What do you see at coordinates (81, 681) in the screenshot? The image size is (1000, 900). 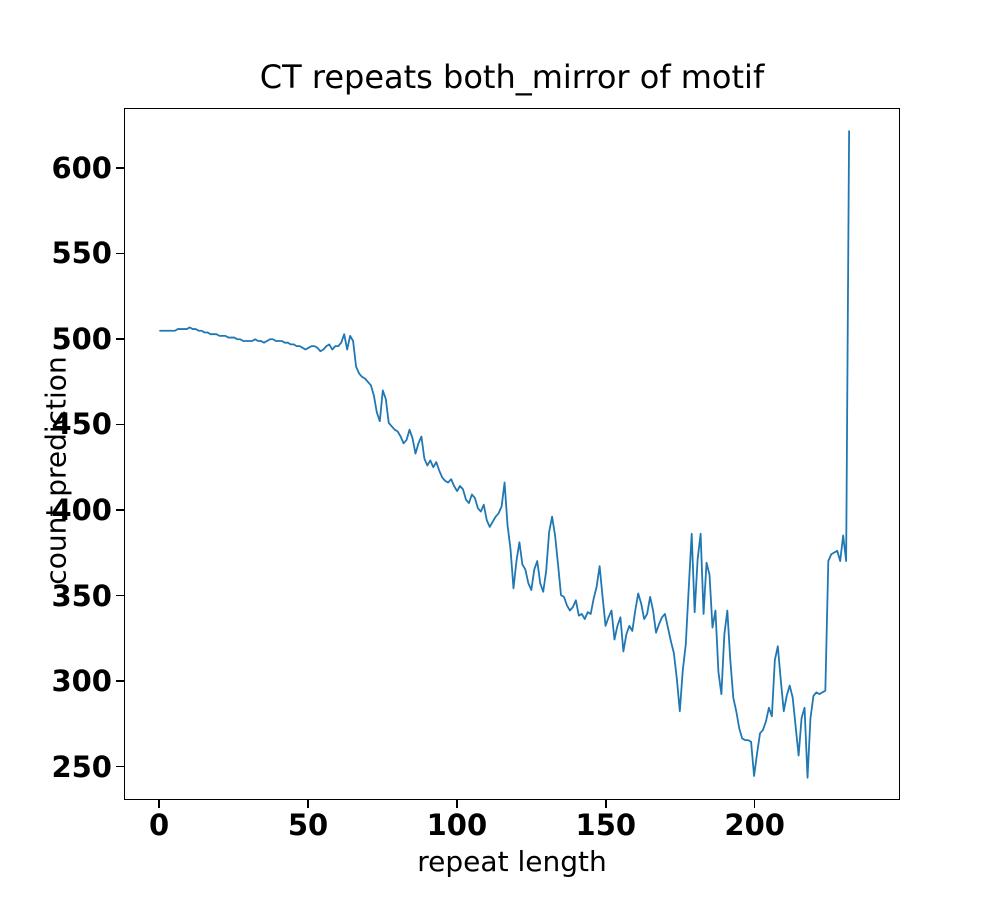 I see `y-axis-tick-label: 300` at bounding box center [81, 681].